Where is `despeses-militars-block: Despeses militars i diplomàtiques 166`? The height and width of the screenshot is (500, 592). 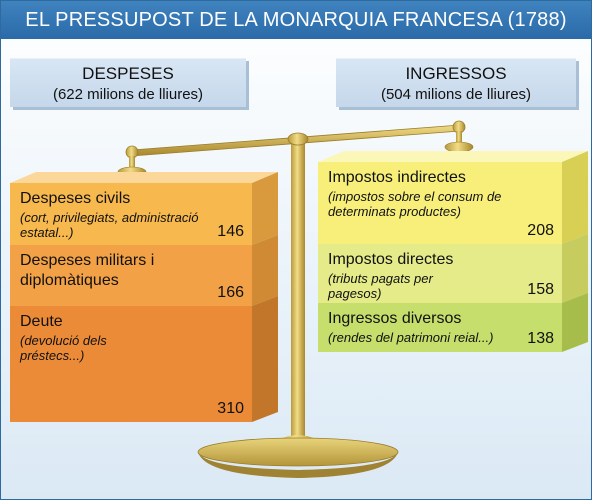
despeses-militars-block: Despeses militars i diplomàtiques 166 is located at coordinates (131, 275).